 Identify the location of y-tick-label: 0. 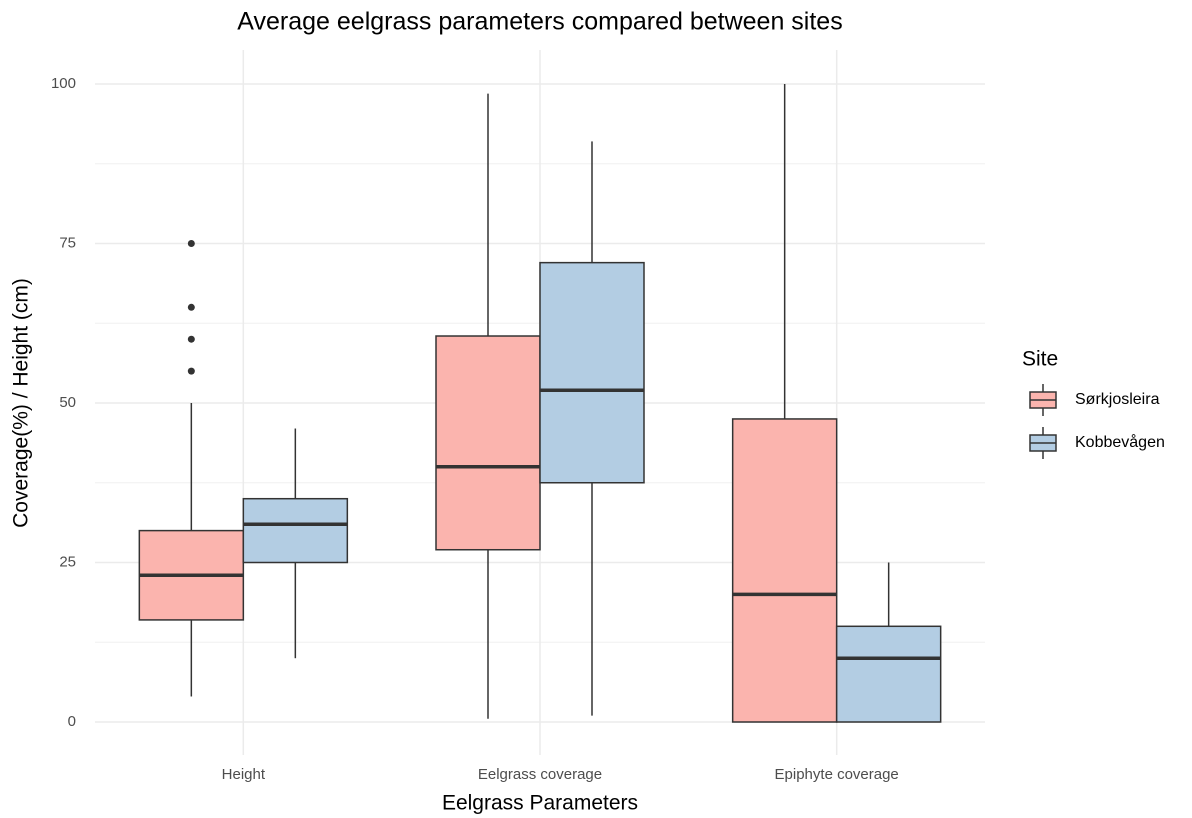
(72, 721).